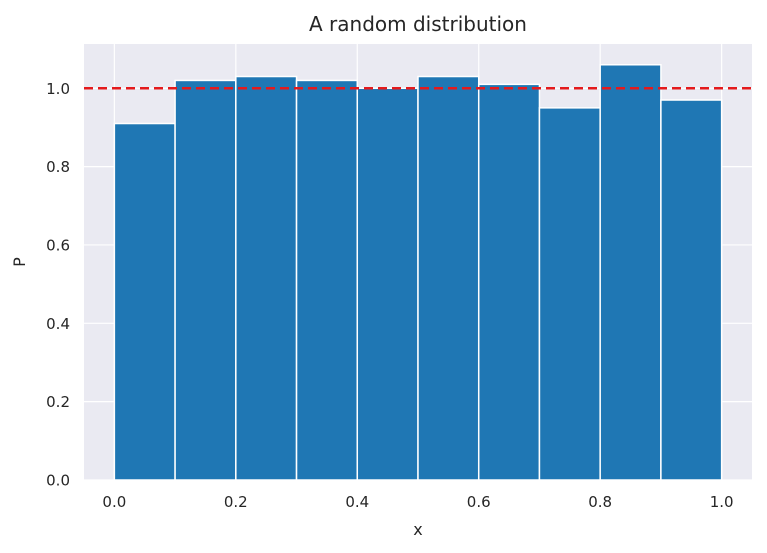 The height and width of the screenshot is (553, 767). What do you see at coordinates (58, 324) in the screenshot?
I see `y-tick-label: 0.4` at bounding box center [58, 324].